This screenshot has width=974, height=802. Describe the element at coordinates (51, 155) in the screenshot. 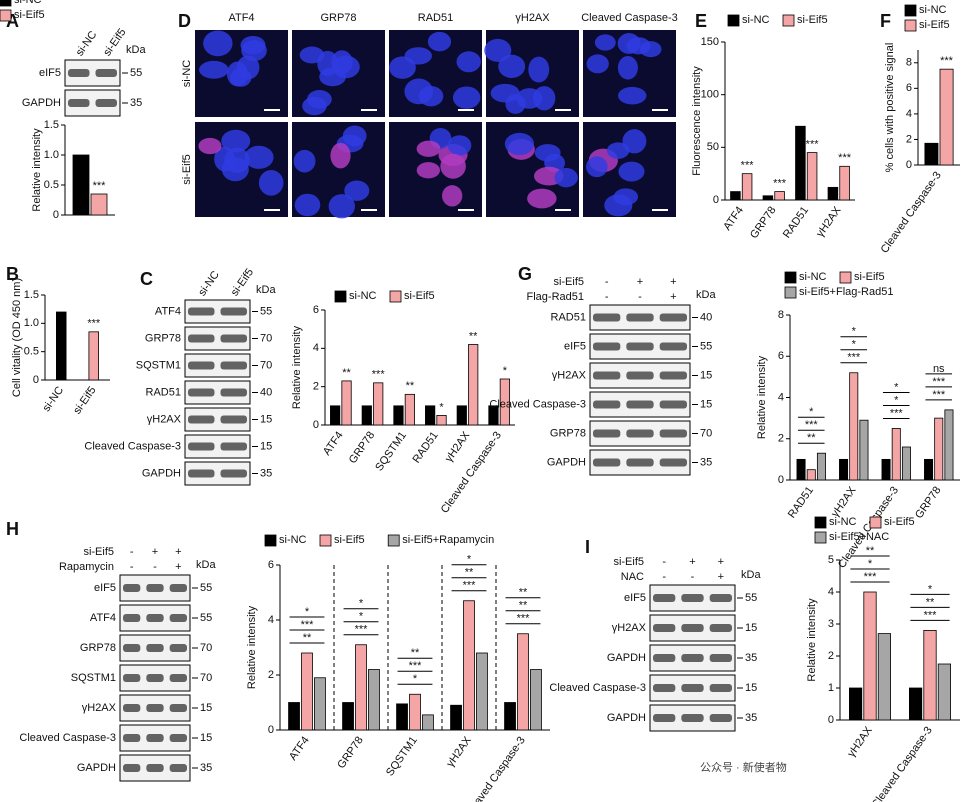

I see `y-tick-label: 1.0` at that location.